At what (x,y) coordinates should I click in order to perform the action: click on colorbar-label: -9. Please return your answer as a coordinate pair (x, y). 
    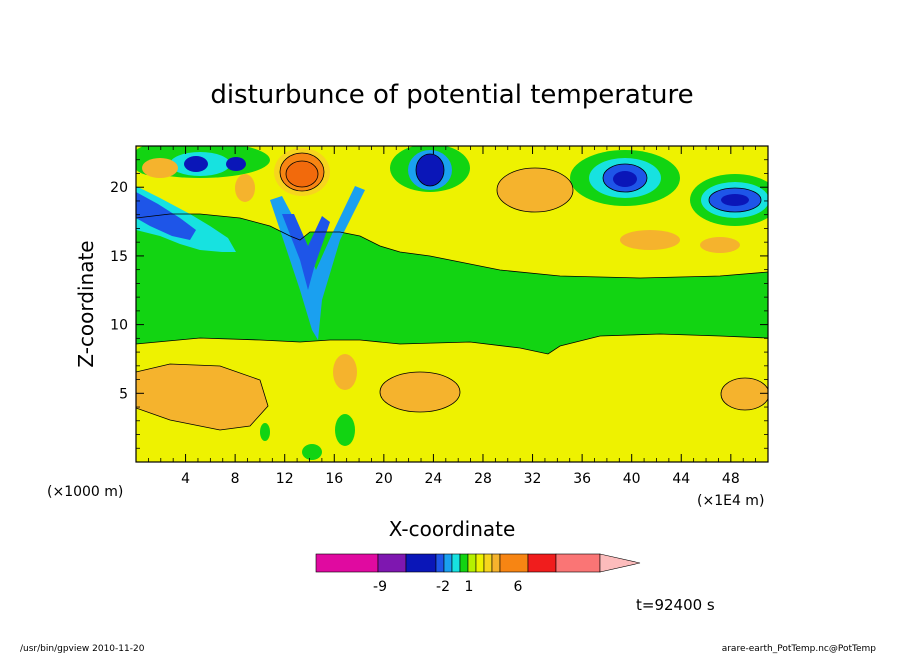
    Looking at the image, I should click on (380, 587).